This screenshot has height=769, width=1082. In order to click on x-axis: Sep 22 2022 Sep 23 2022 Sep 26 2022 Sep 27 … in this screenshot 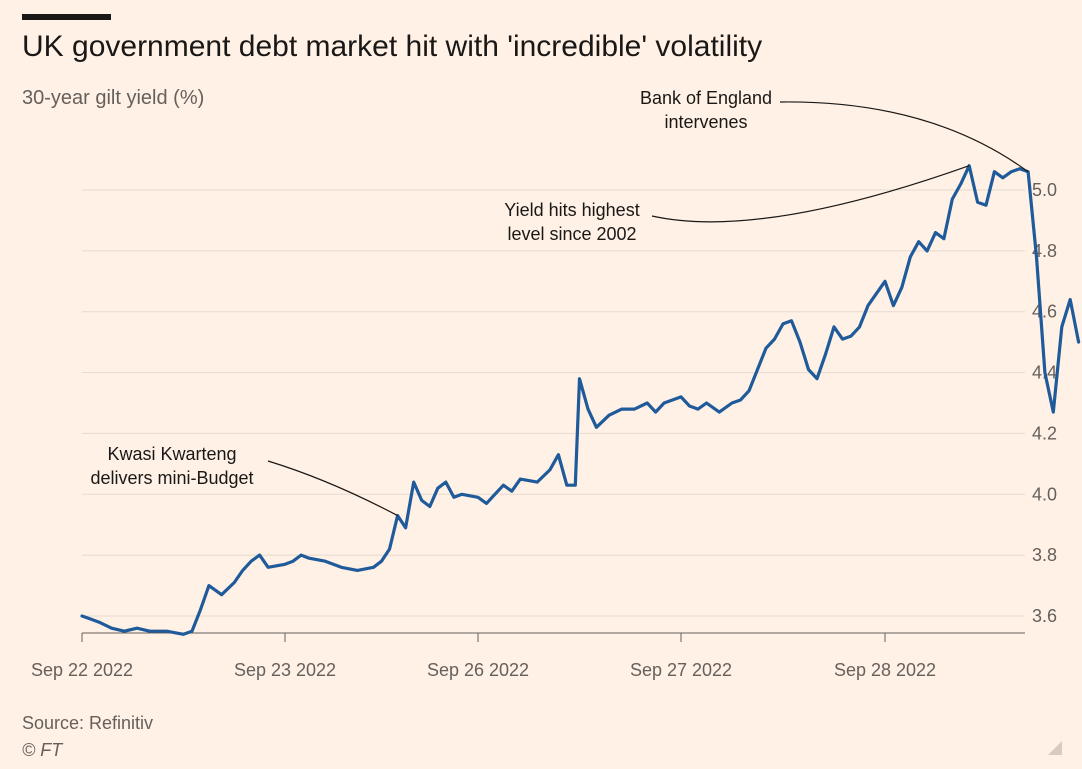, I will do `click(528, 656)`.